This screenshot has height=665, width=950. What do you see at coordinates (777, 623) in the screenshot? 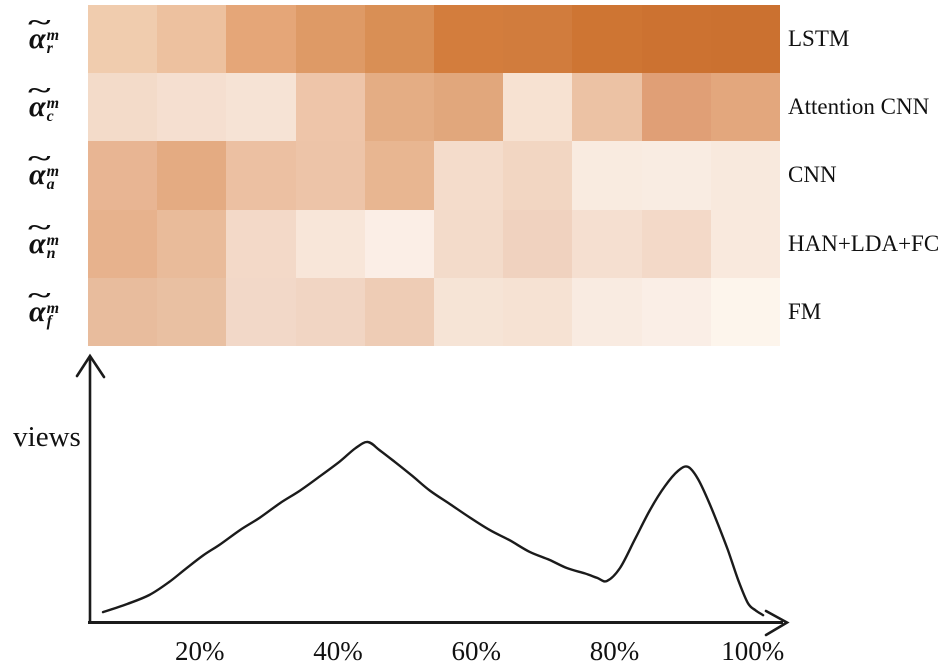
I see `x-axis-arrowhead-icon` at bounding box center [777, 623].